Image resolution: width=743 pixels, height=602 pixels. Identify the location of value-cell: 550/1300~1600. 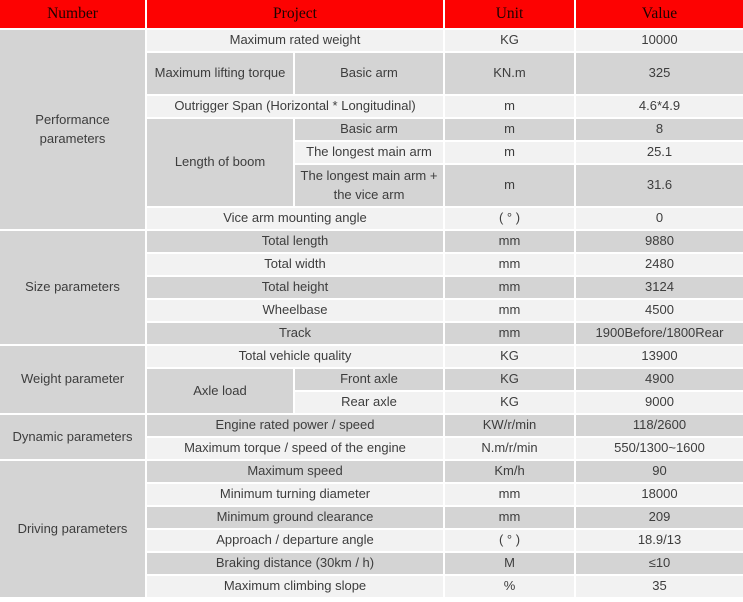
(659, 448).